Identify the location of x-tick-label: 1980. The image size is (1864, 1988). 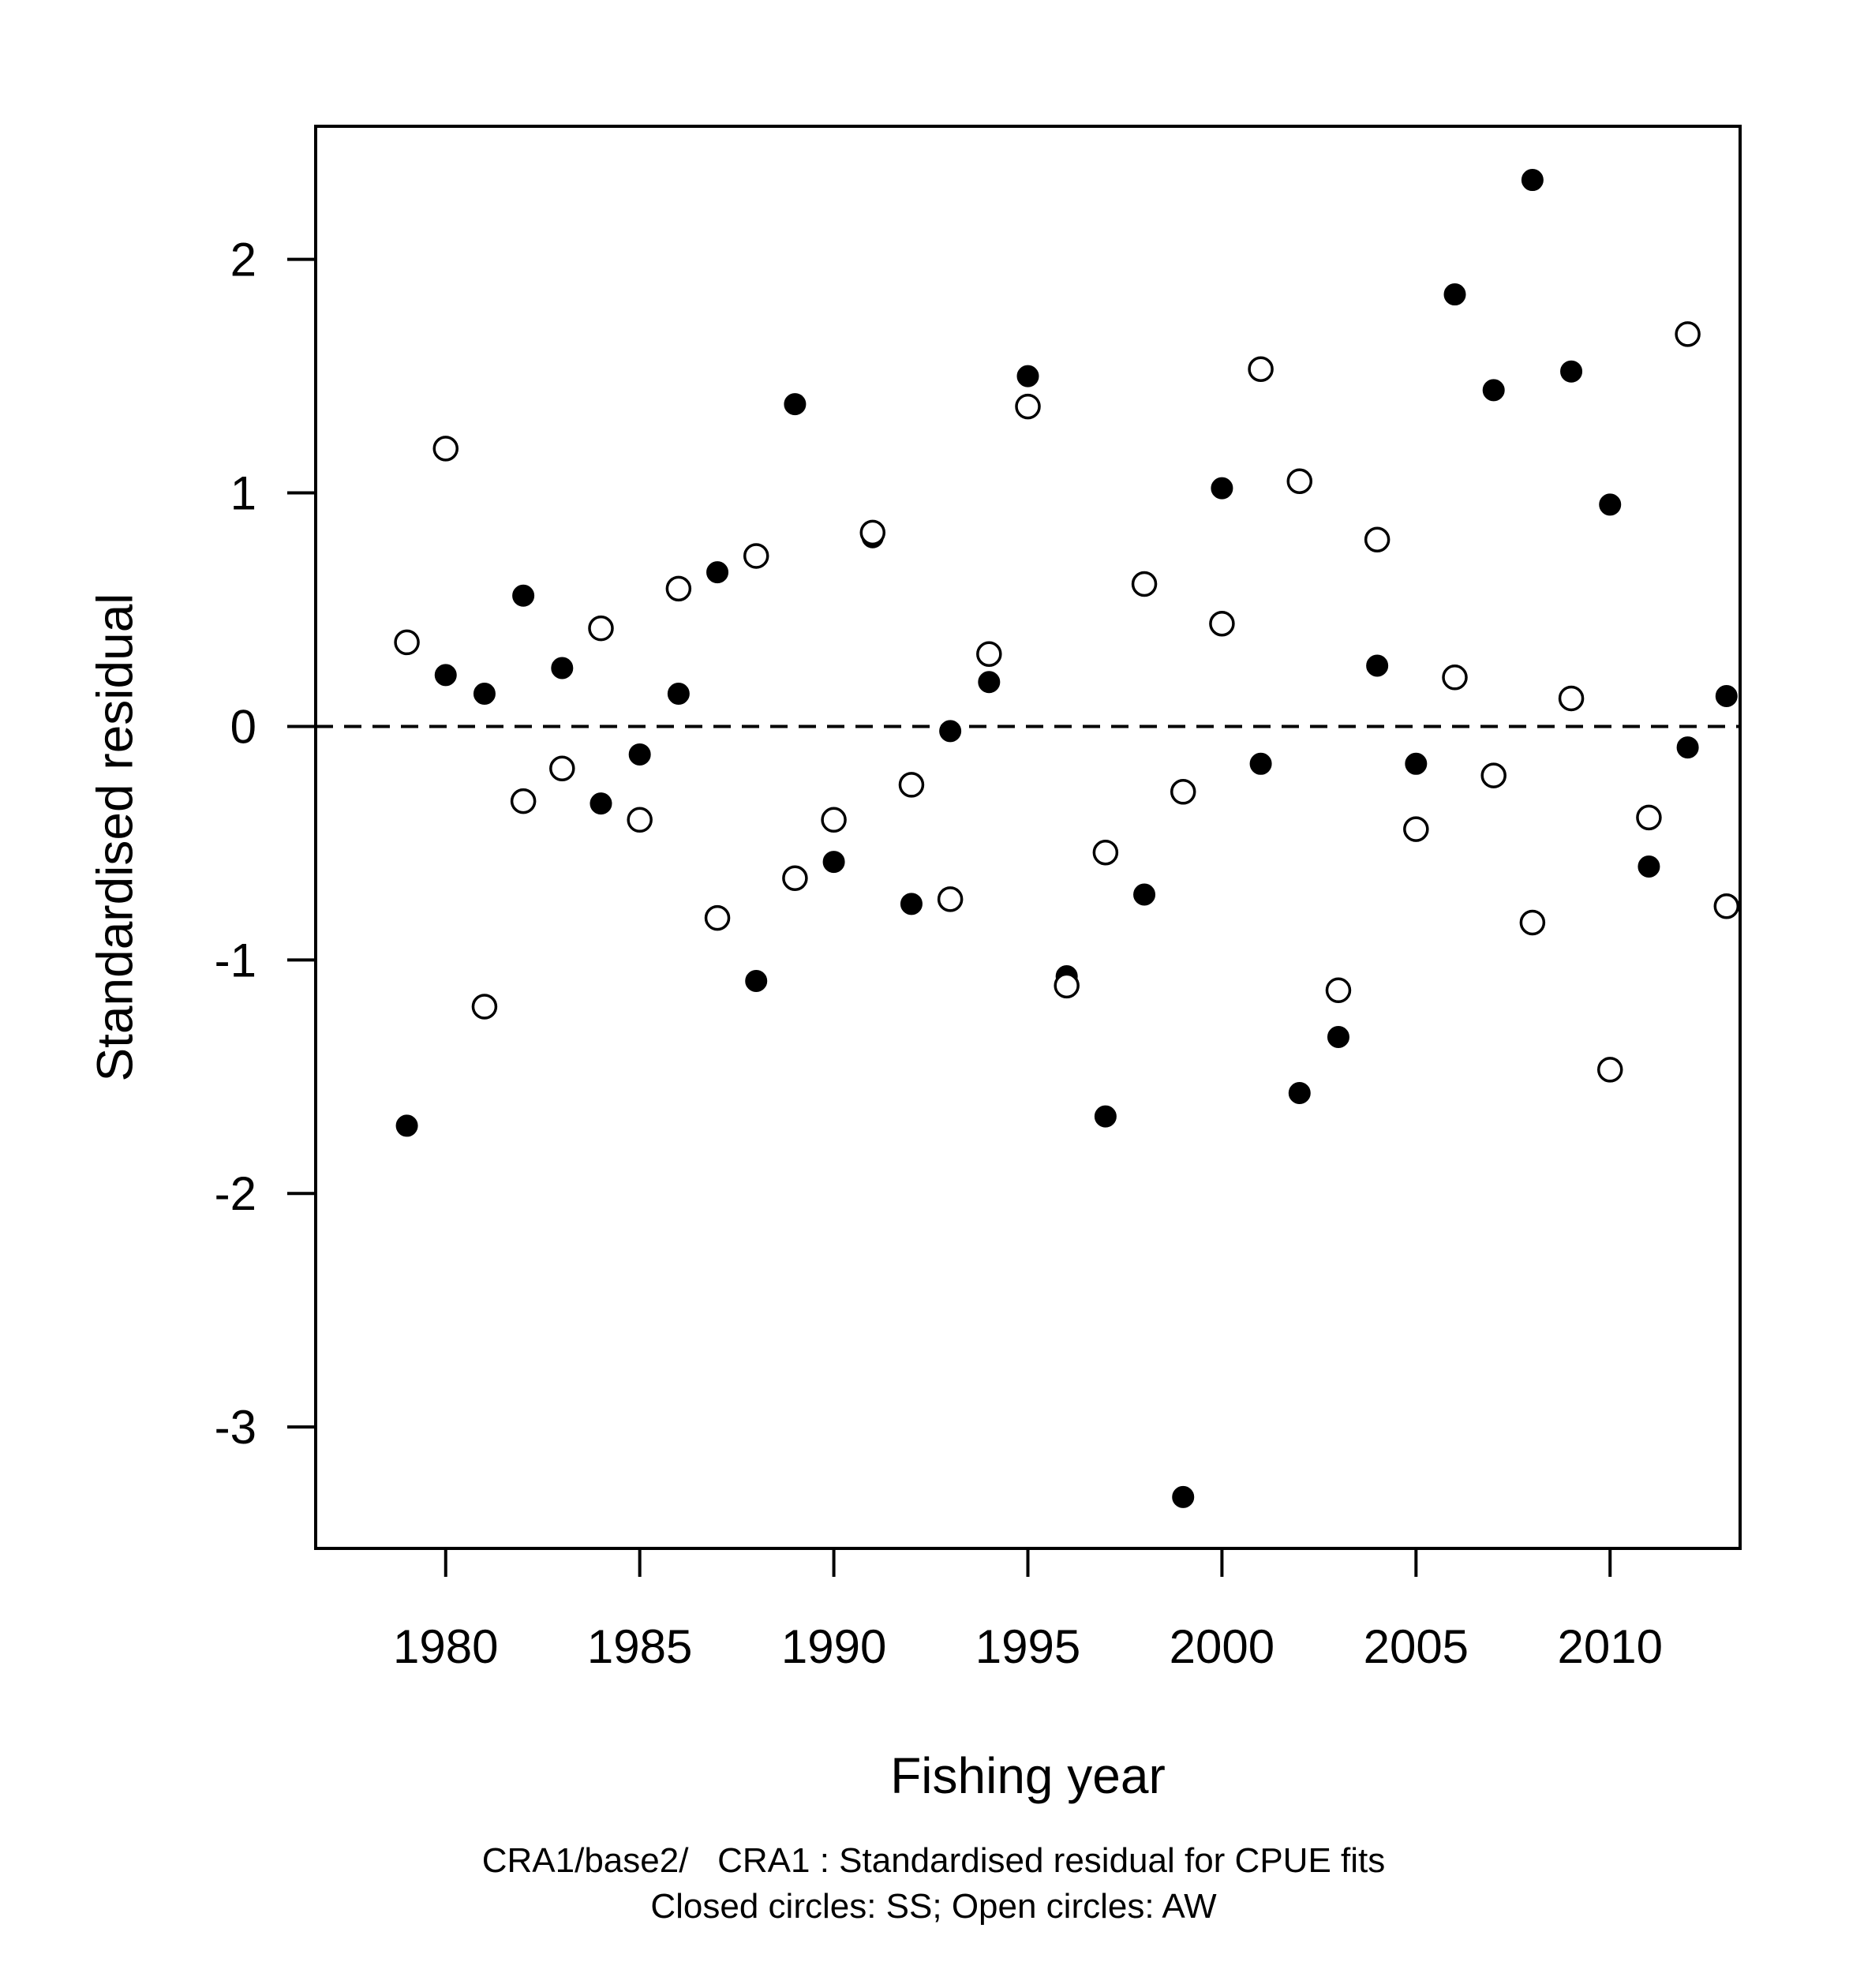
(446, 1646).